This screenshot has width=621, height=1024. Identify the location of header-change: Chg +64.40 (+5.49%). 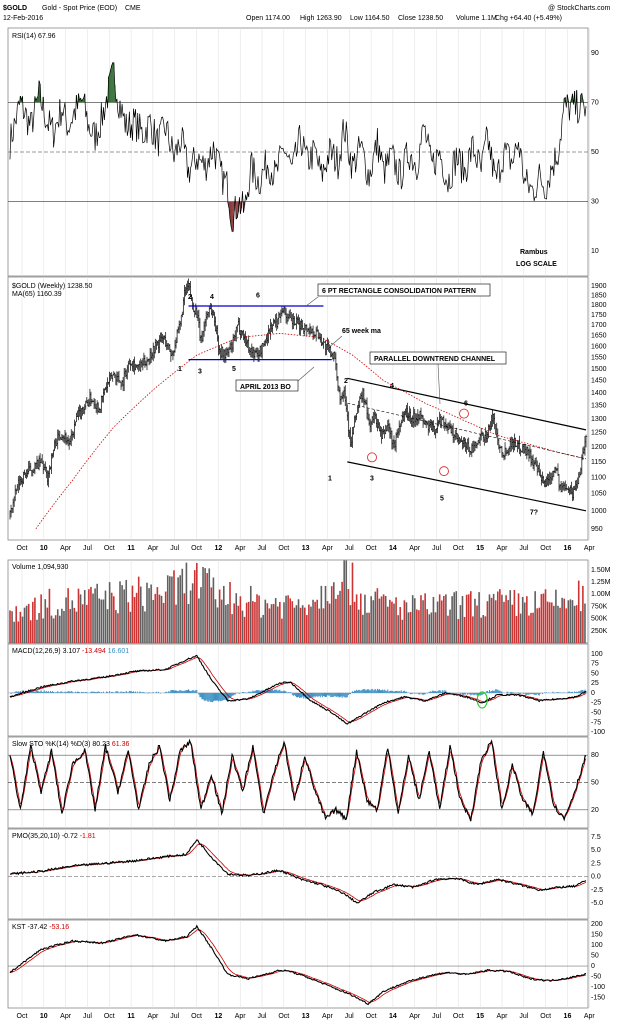
(528, 18).